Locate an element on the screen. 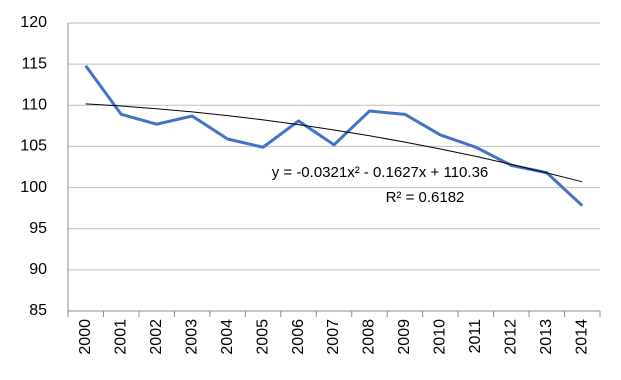 The height and width of the screenshot is (380, 621). x-tick-label: 2000 is located at coordinates (85, 337).